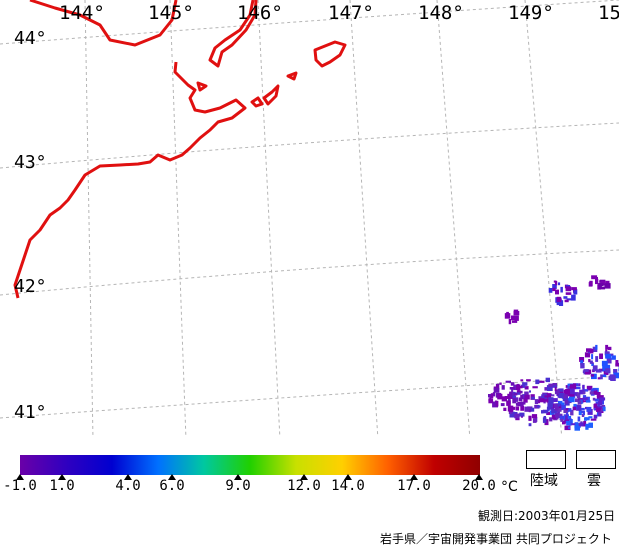 The width and height of the screenshot is (619, 547). I want to click on colorbar-tick-label: 1.0, so click(61, 486).